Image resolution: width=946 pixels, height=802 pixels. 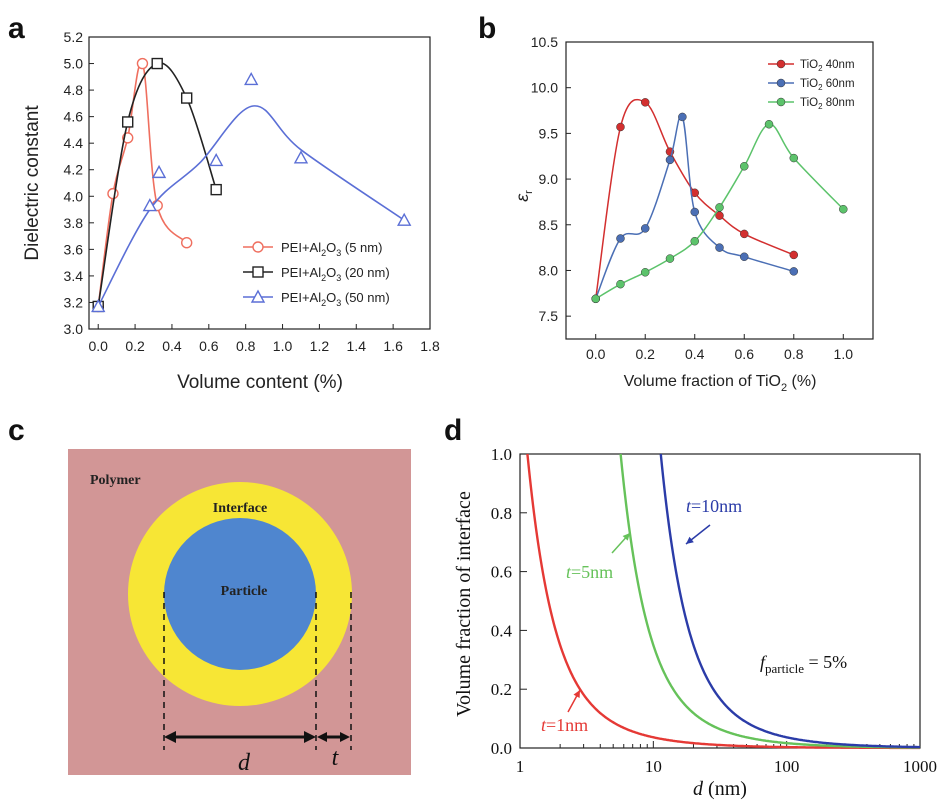 What do you see at coordinates (74, 117) in the screenshot?
I see `chart-a-ytick-label: 4.6` at bounding box center [74, 117].